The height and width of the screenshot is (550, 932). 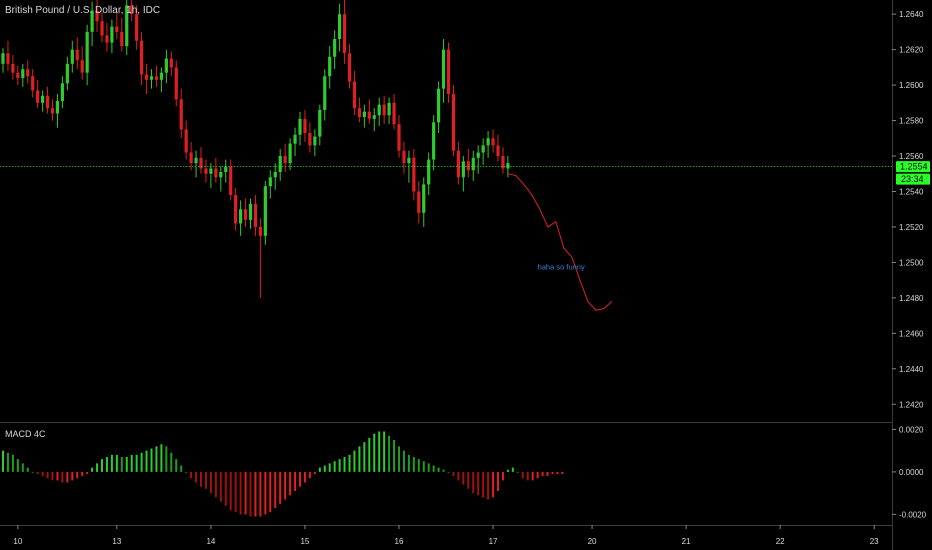 I want to click on drawing-zigzag, so click(x=560, y=242).